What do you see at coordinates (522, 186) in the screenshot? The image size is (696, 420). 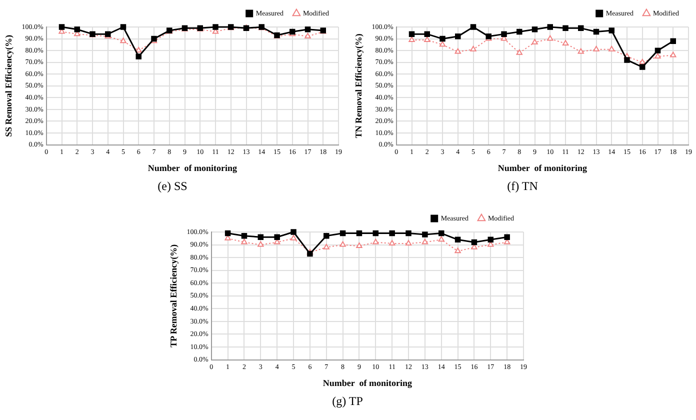 I see `text: (f) TN` at bounding box center [522, 186].